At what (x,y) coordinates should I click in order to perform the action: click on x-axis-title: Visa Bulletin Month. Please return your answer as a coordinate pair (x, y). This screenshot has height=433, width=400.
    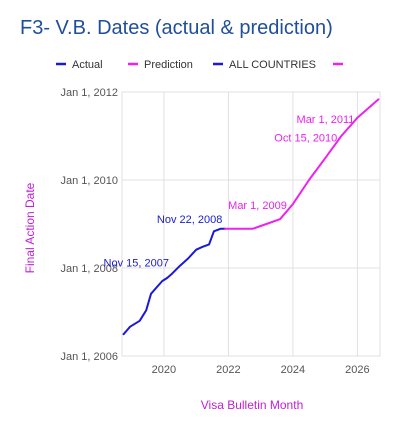
    Looking at the image, I should click on (252, 405).